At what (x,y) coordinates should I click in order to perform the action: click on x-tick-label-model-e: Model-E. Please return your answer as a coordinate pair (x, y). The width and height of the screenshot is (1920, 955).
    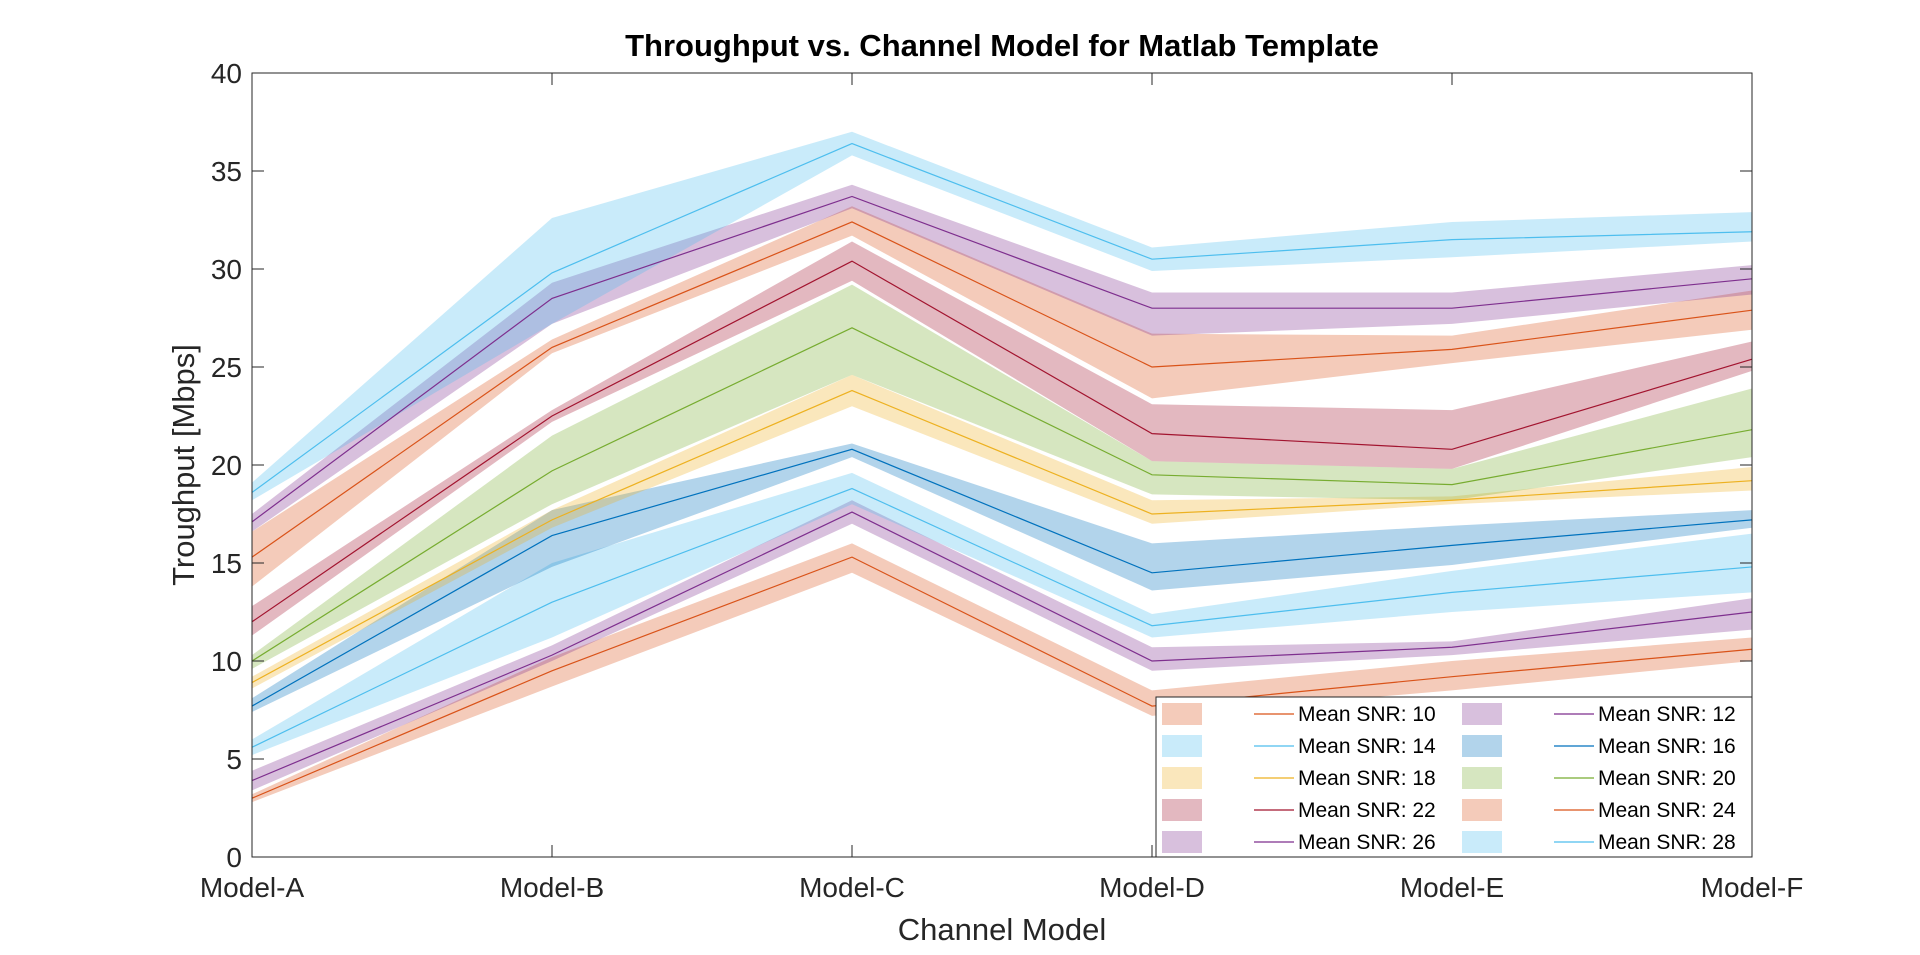
    Looking at the image, I should click on (1452, 887).